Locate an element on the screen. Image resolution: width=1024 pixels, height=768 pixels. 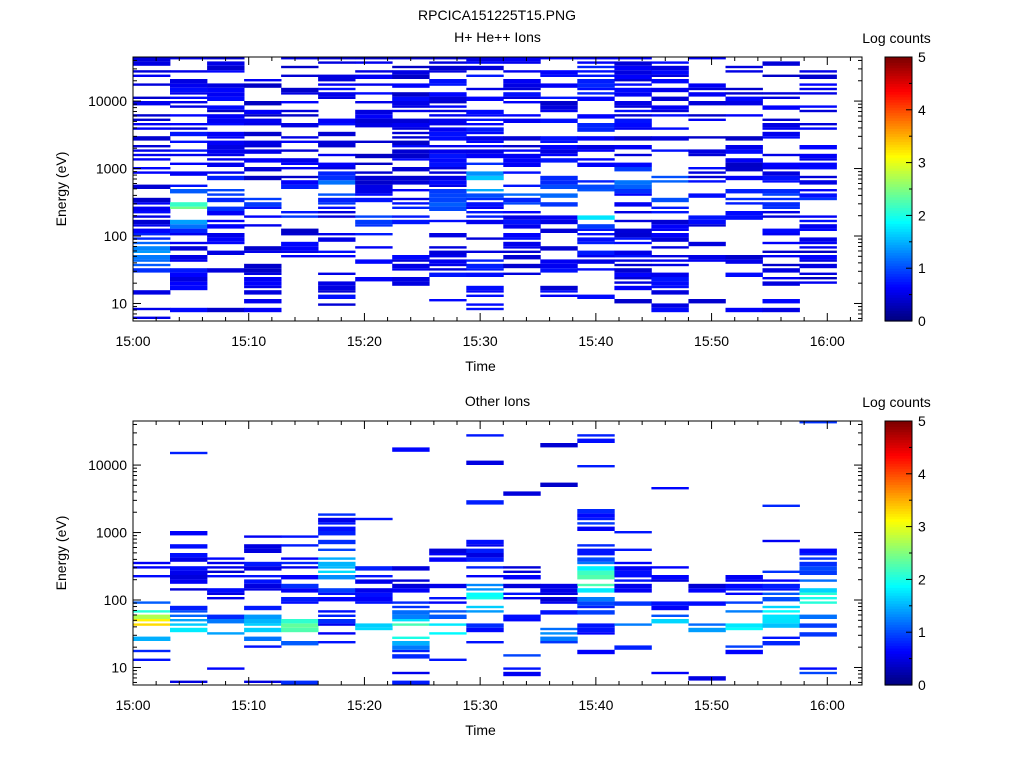
x-tick-label: 15:50 is located at coordinates (711, 341).